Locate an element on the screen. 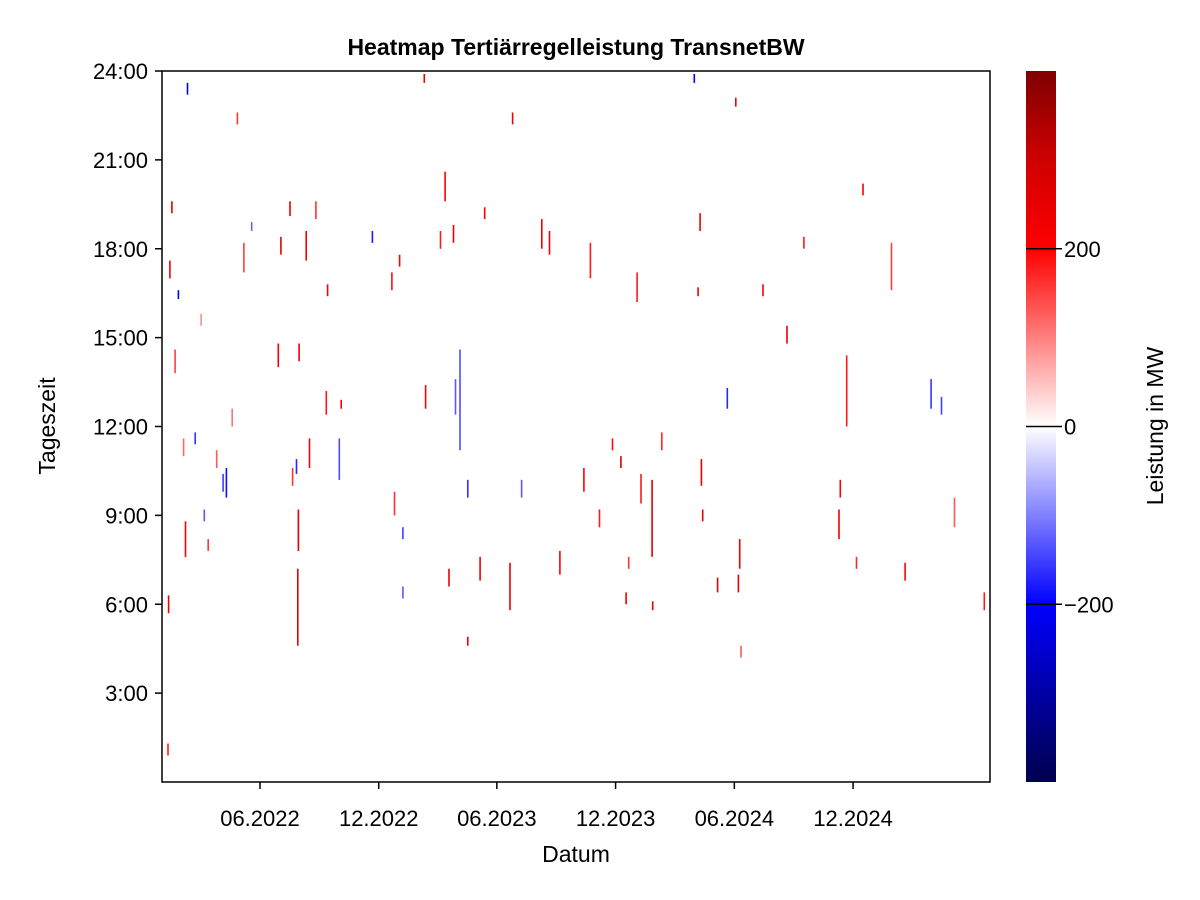  y-tick-label: 6:00 is located at coordinates (126, 604).